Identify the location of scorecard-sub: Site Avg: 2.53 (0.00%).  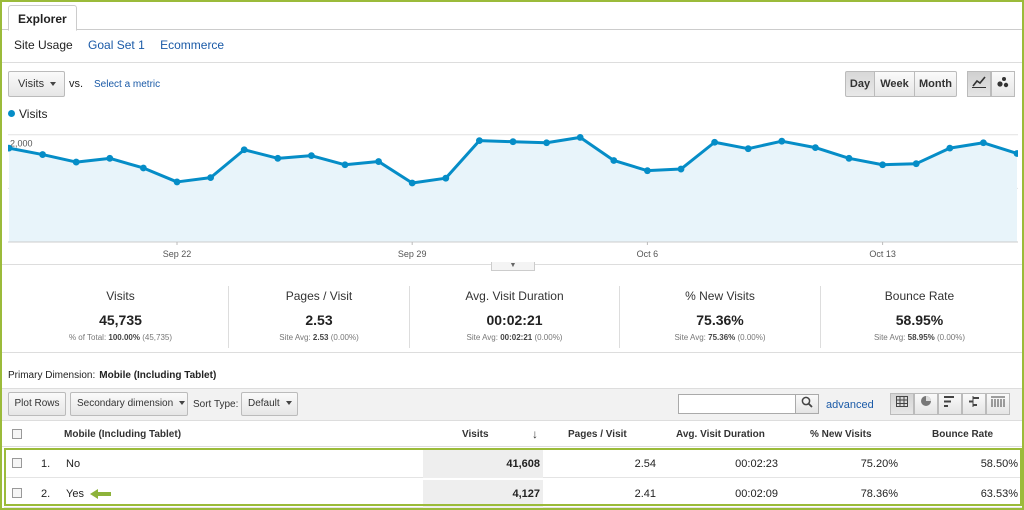
(319, 337).